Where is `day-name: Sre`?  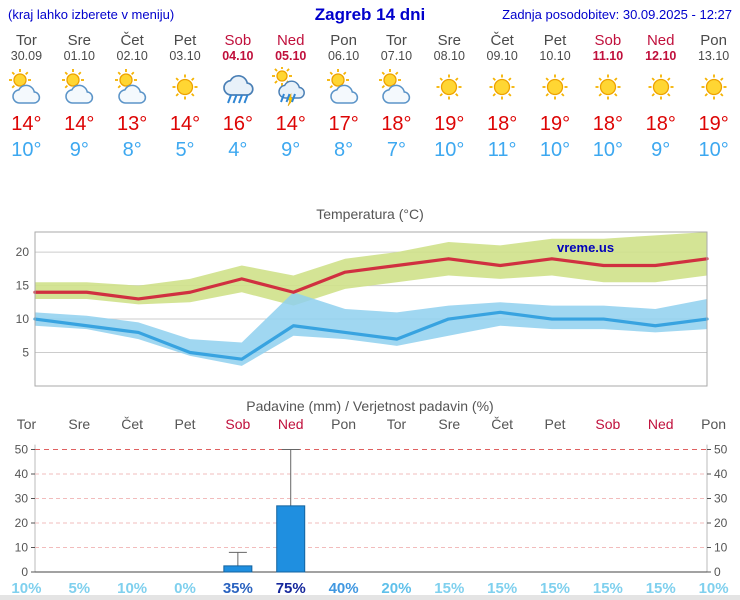
day-name: Sre is located at coordinates (79, 40).